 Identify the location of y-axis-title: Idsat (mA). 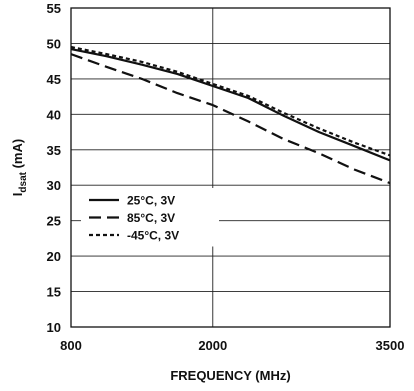
(19, 167).